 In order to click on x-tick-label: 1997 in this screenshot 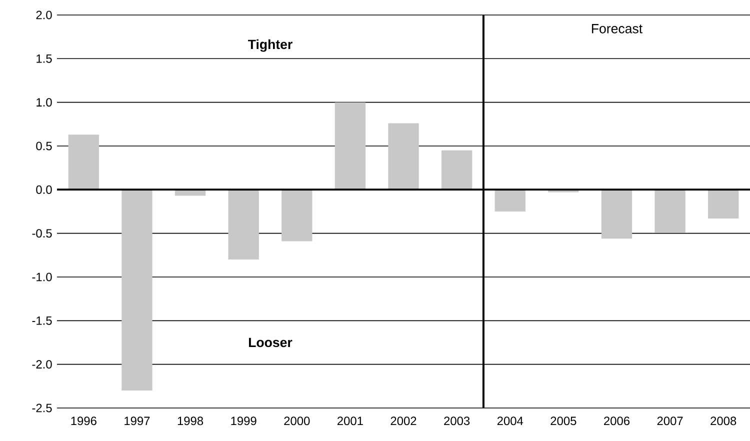, I will do `click(137, 421)`.